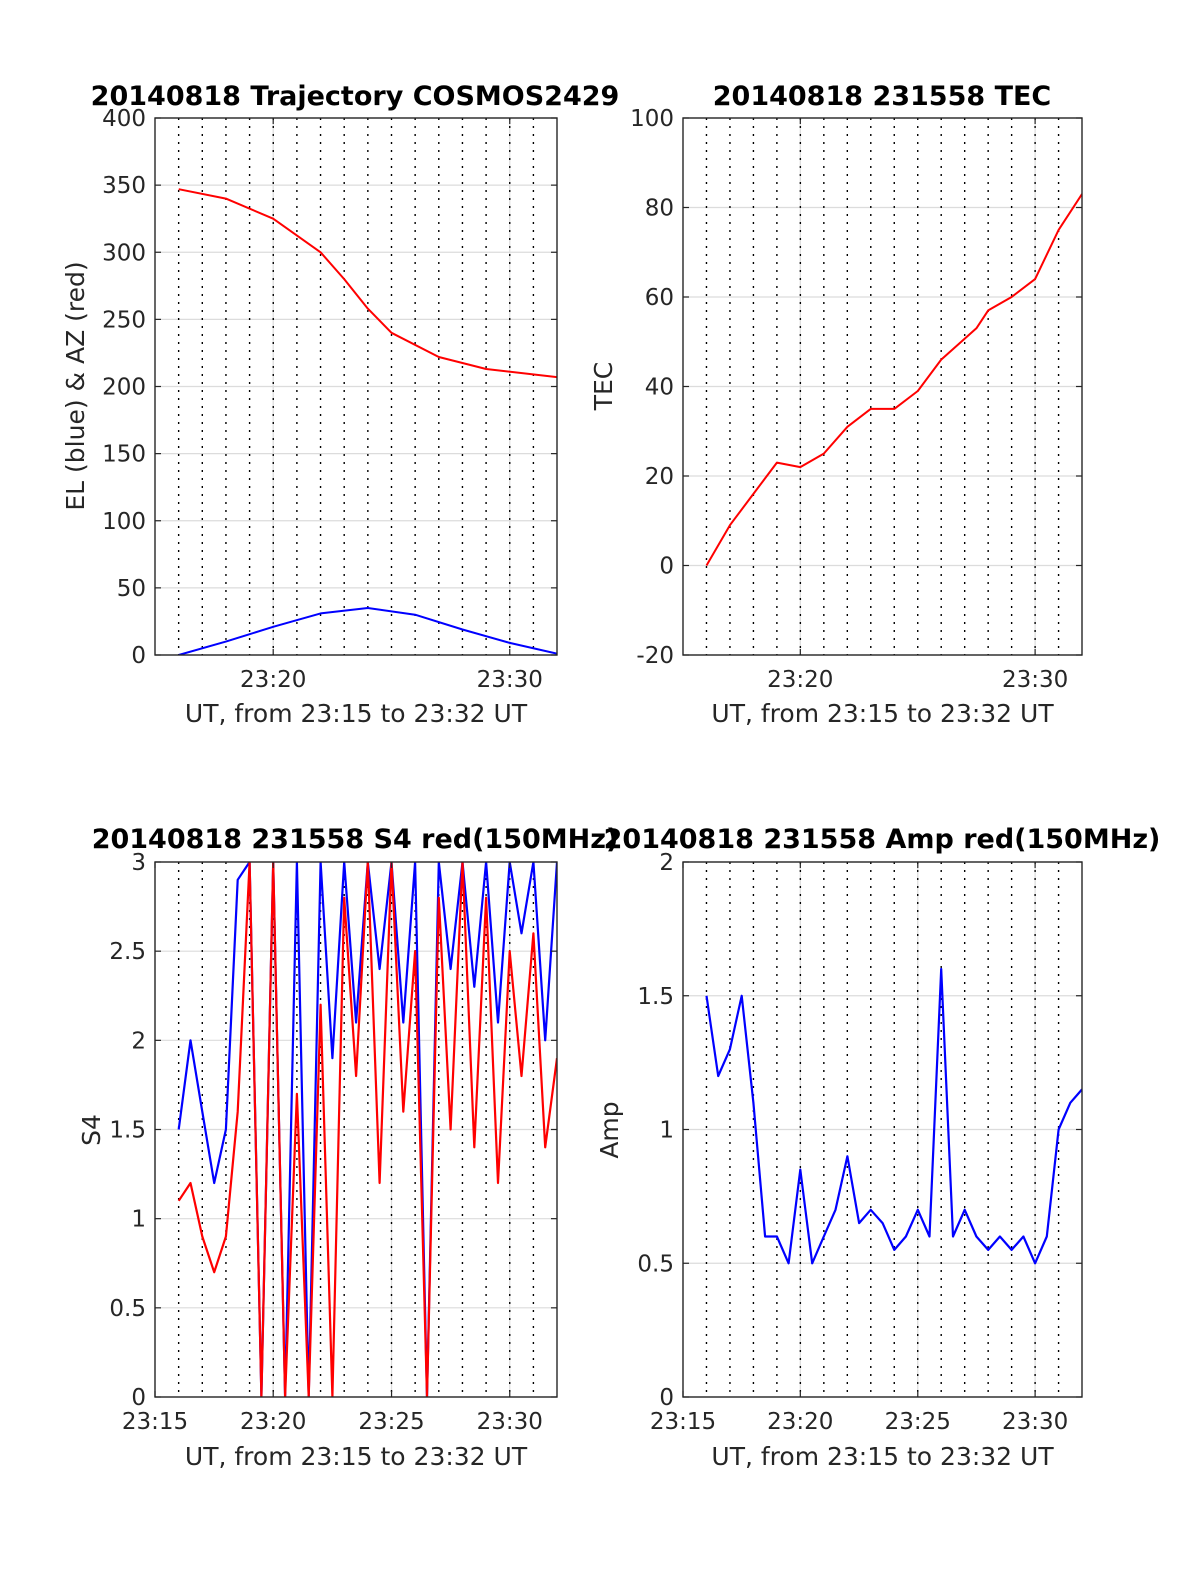  What do you see at coordinates (655, 656) in the screenshot?
I see `tec-ytick-label: -20` at bounding box center [655, 656].